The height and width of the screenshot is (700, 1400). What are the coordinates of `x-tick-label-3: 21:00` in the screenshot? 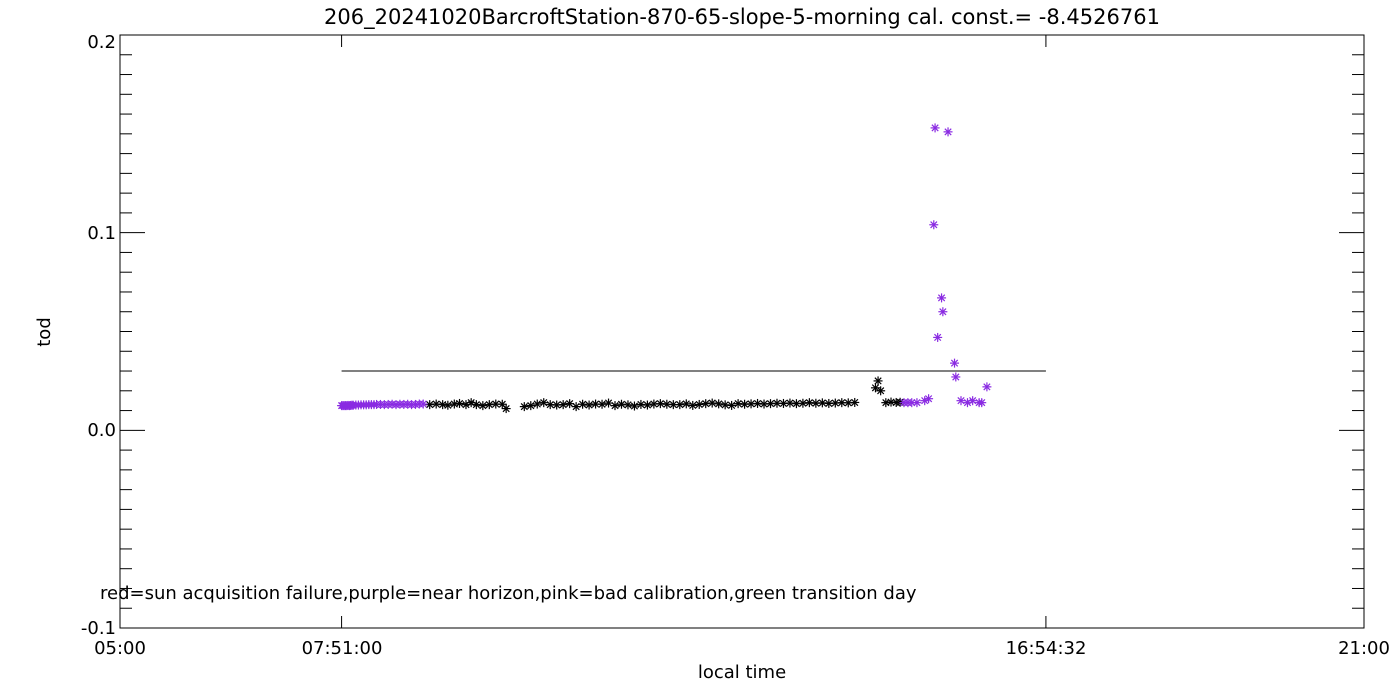 It's located at (1364, 648).